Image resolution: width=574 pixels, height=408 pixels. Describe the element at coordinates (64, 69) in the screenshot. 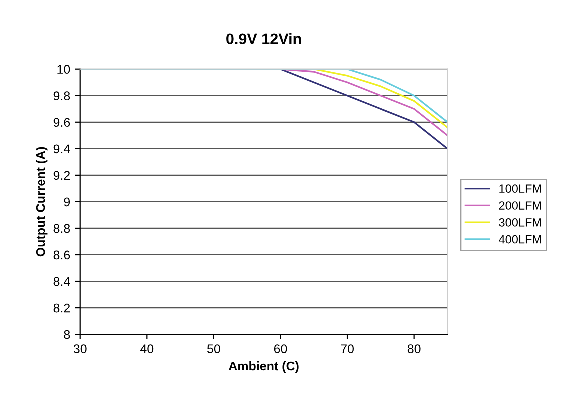

I see `y-tick-label: 10` at that location.